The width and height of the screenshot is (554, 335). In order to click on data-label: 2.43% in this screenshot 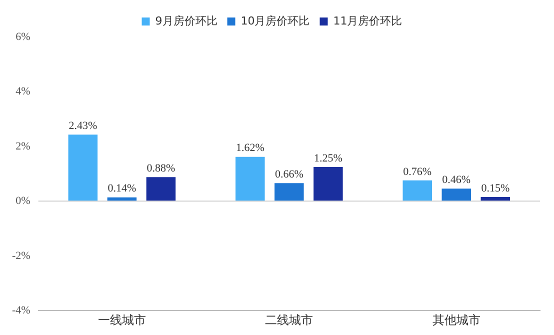, I will do `click(83, 126)`.